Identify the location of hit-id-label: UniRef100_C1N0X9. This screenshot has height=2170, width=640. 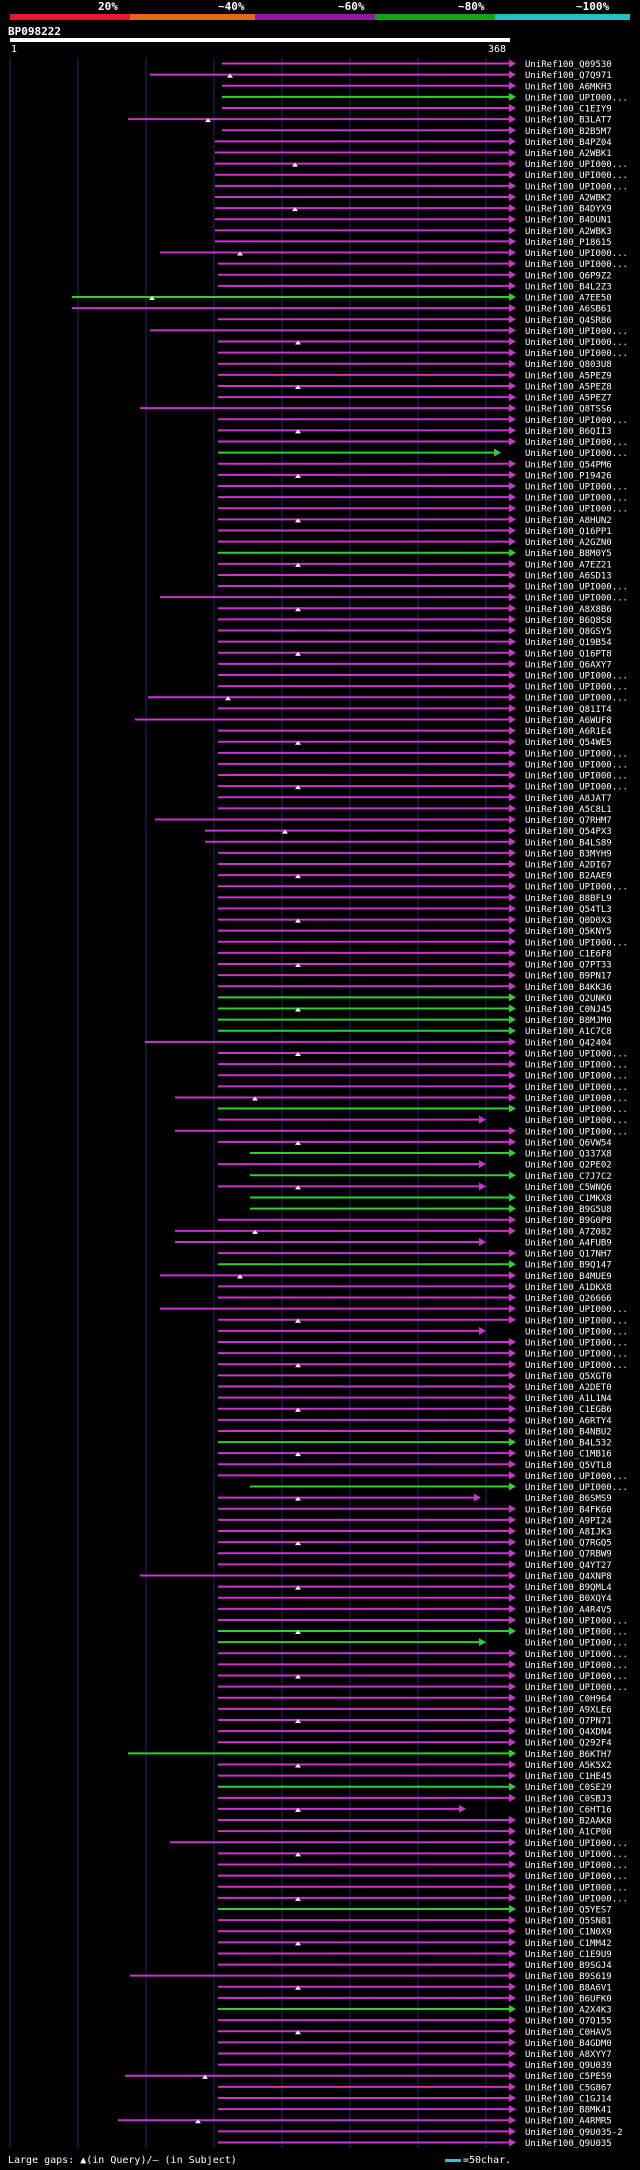
(568, 1933).